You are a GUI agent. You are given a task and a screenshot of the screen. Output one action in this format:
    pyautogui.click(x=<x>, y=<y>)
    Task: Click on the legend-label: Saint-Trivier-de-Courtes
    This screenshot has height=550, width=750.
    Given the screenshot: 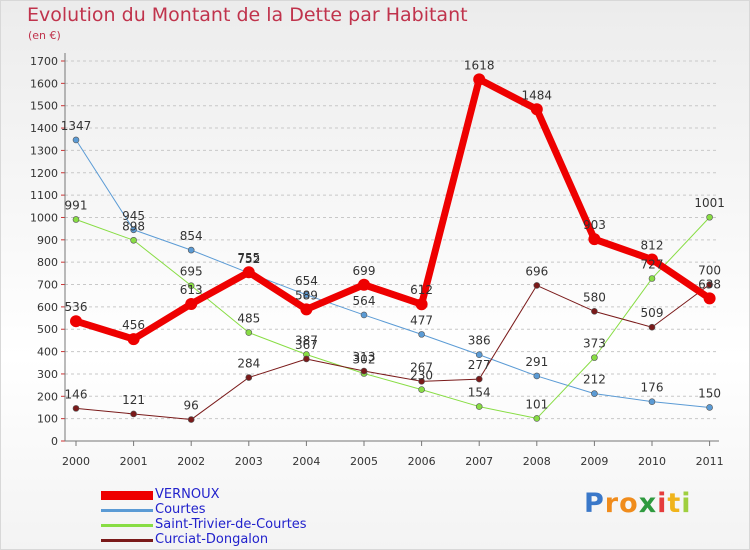 What is the action you would take?
    pyautogui.click(x=231, y=524)
    